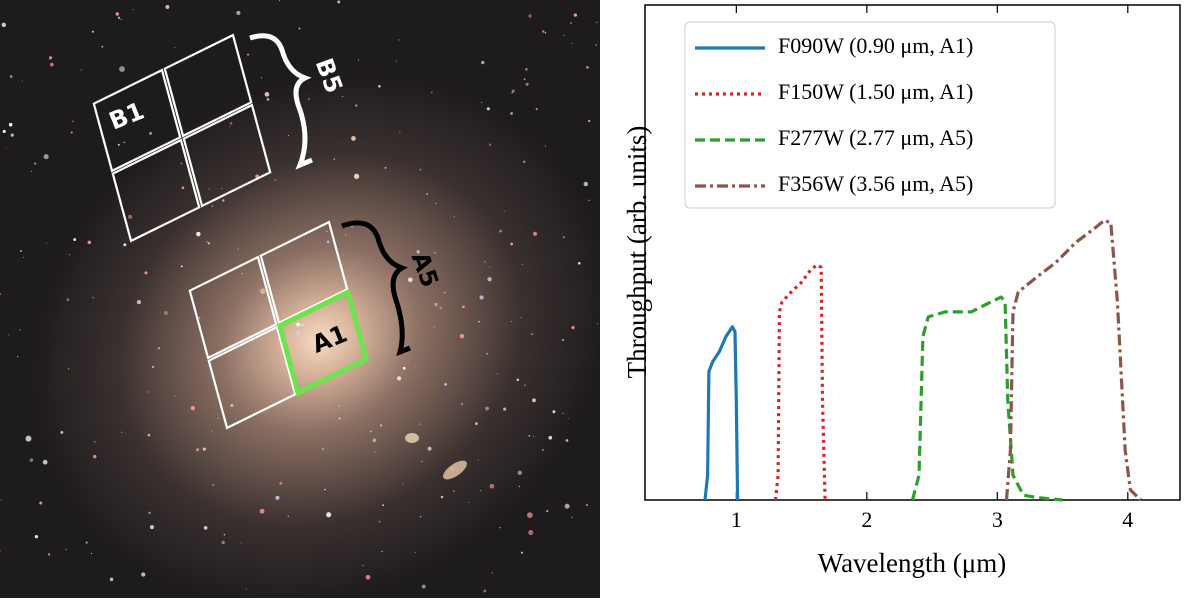 Image resolution: width=1200 pixels, height=603 pixels. What do you see at coordinates (1073, 360) in the screenshot?
I see `line` at bounding box center [1073, 360].